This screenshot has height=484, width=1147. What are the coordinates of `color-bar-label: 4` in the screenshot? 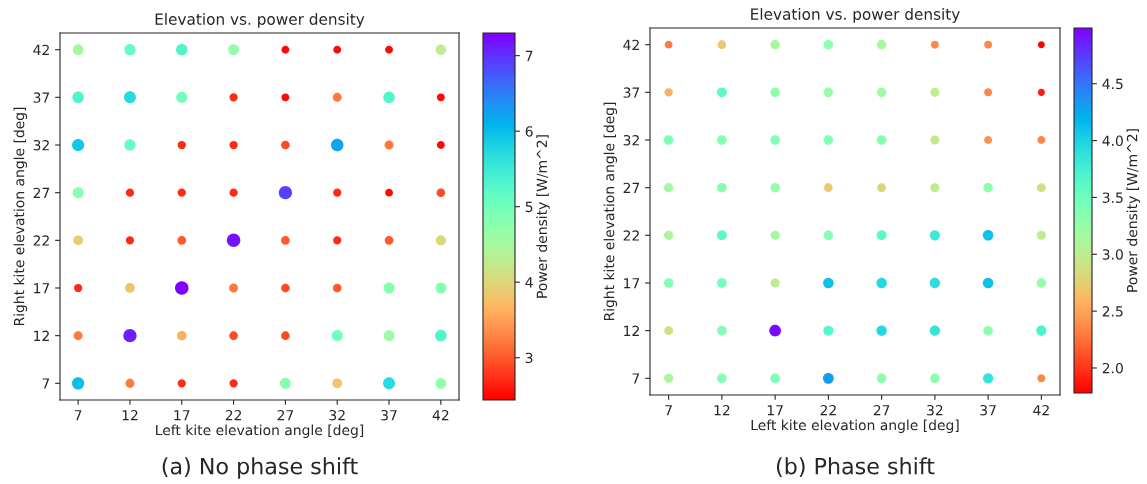 It's located at (529, 282).